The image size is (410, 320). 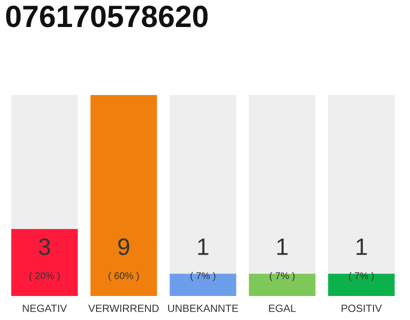 What do you see at coordinates (123, 260) in the screenshot?
I see `data-label: 9 ( 60% )` at bounding box center [123, 260].